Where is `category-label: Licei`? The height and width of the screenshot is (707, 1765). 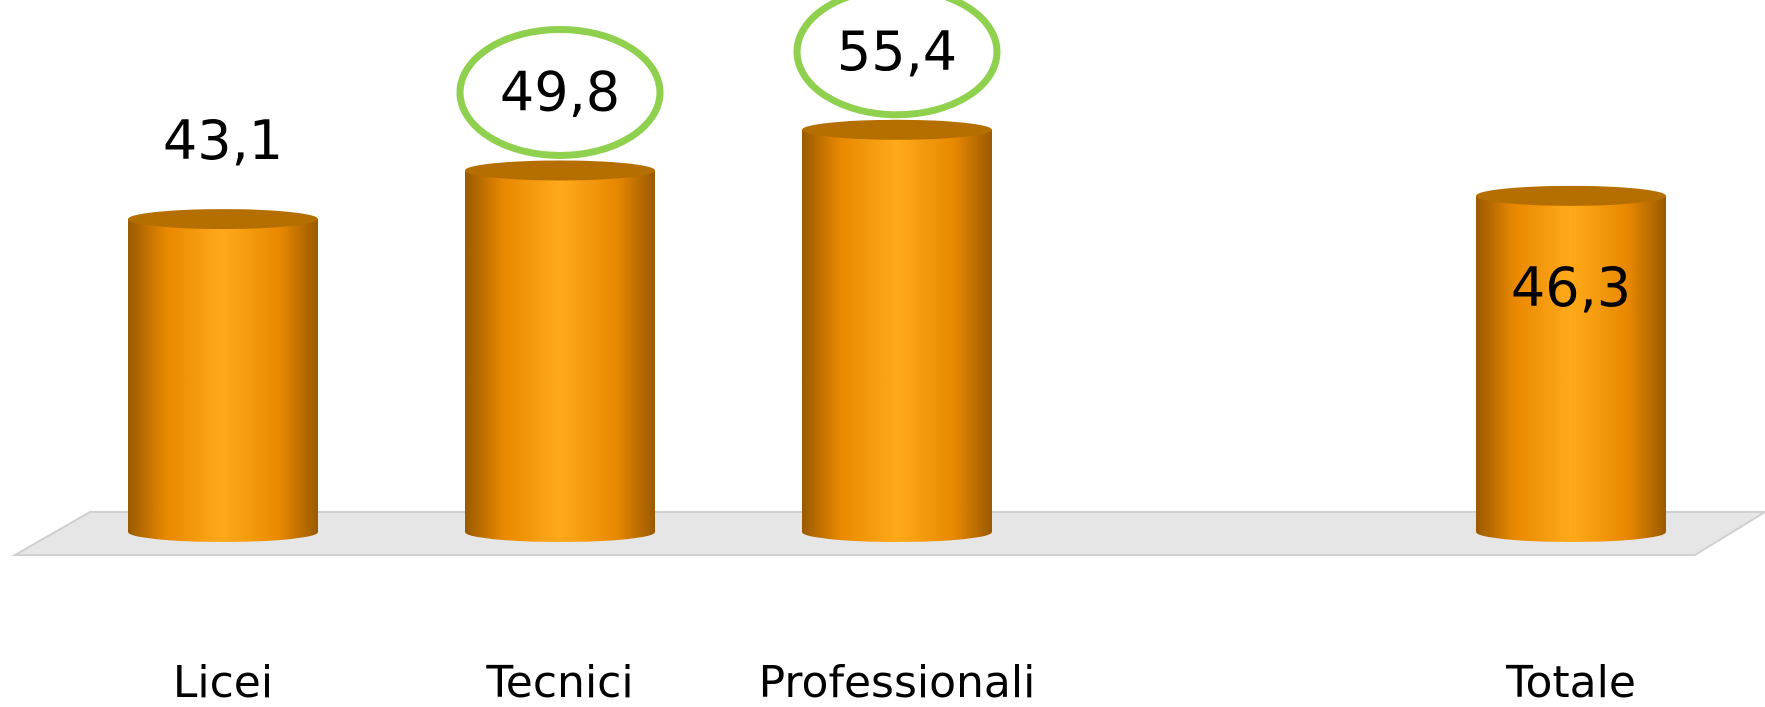 category-label: Licei is located at coordinates (223, 682).